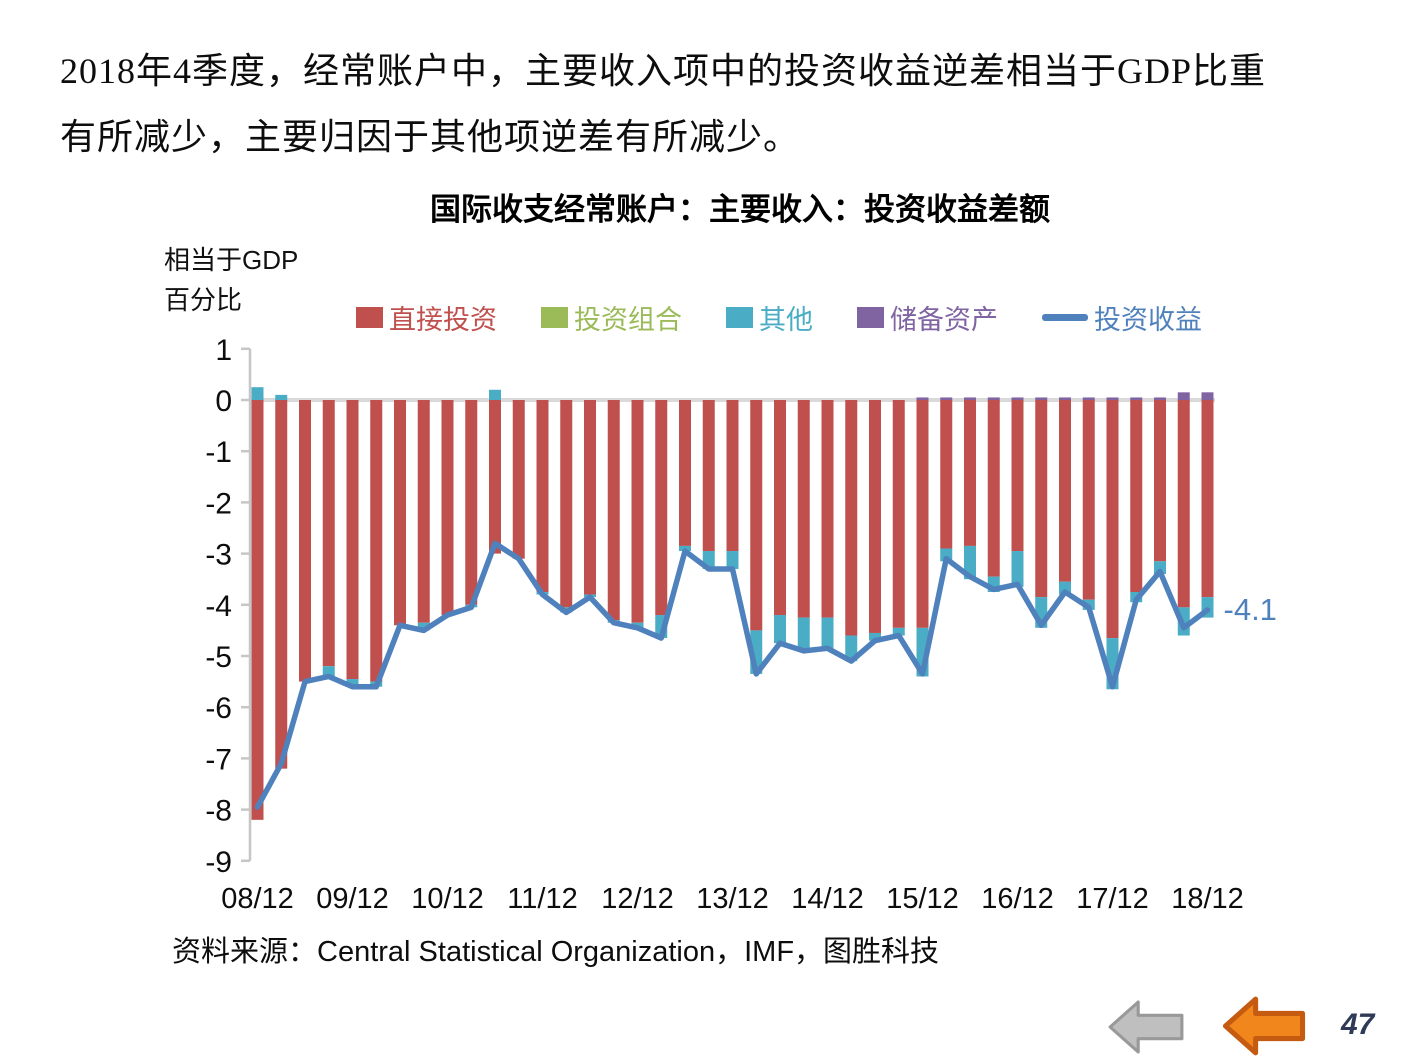 This screenshot has height=1058, width=1411. I want to click on y-tick-label: -9, so click(218, 862).